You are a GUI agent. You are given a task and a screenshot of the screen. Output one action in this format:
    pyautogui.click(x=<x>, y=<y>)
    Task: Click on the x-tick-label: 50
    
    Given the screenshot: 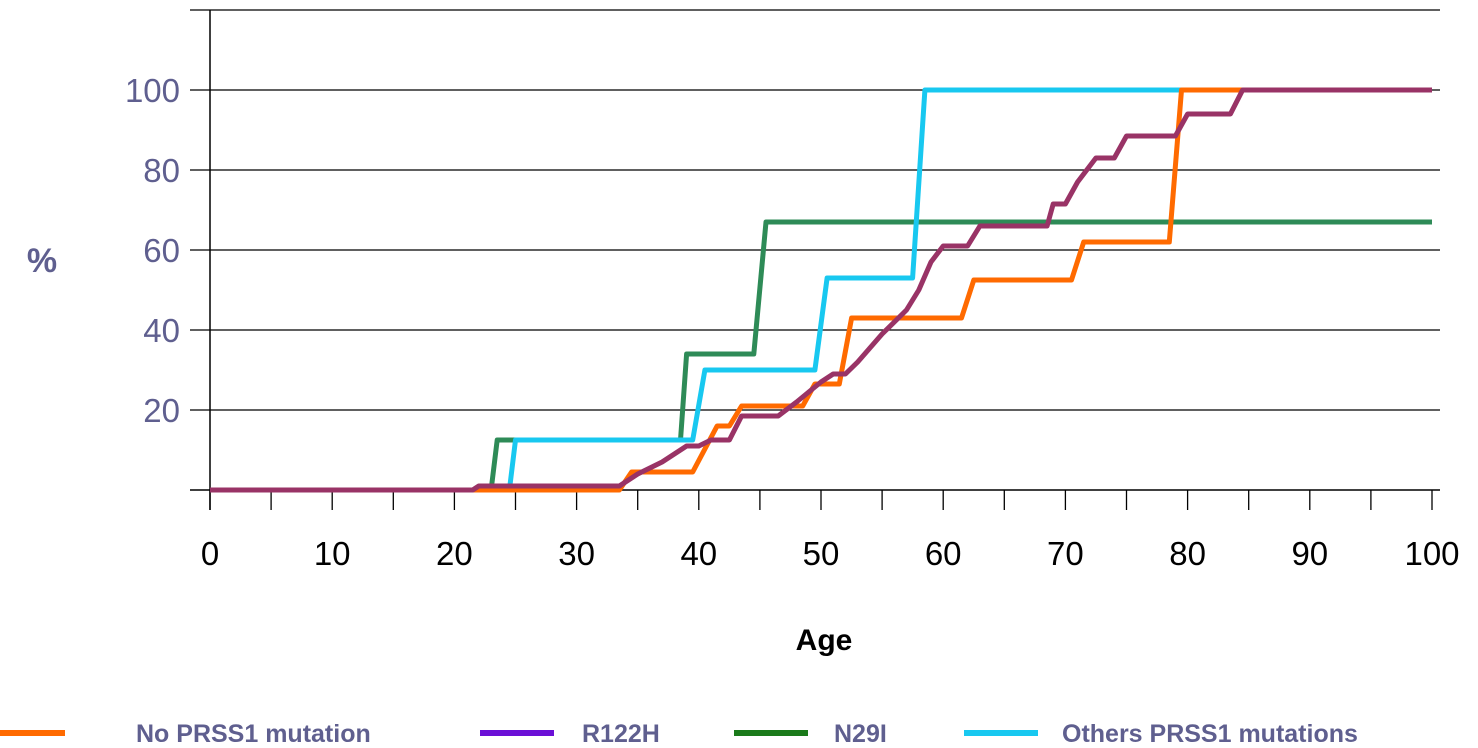 What is the action you would take?
    pyautogui.click(x=821, y=553)
    